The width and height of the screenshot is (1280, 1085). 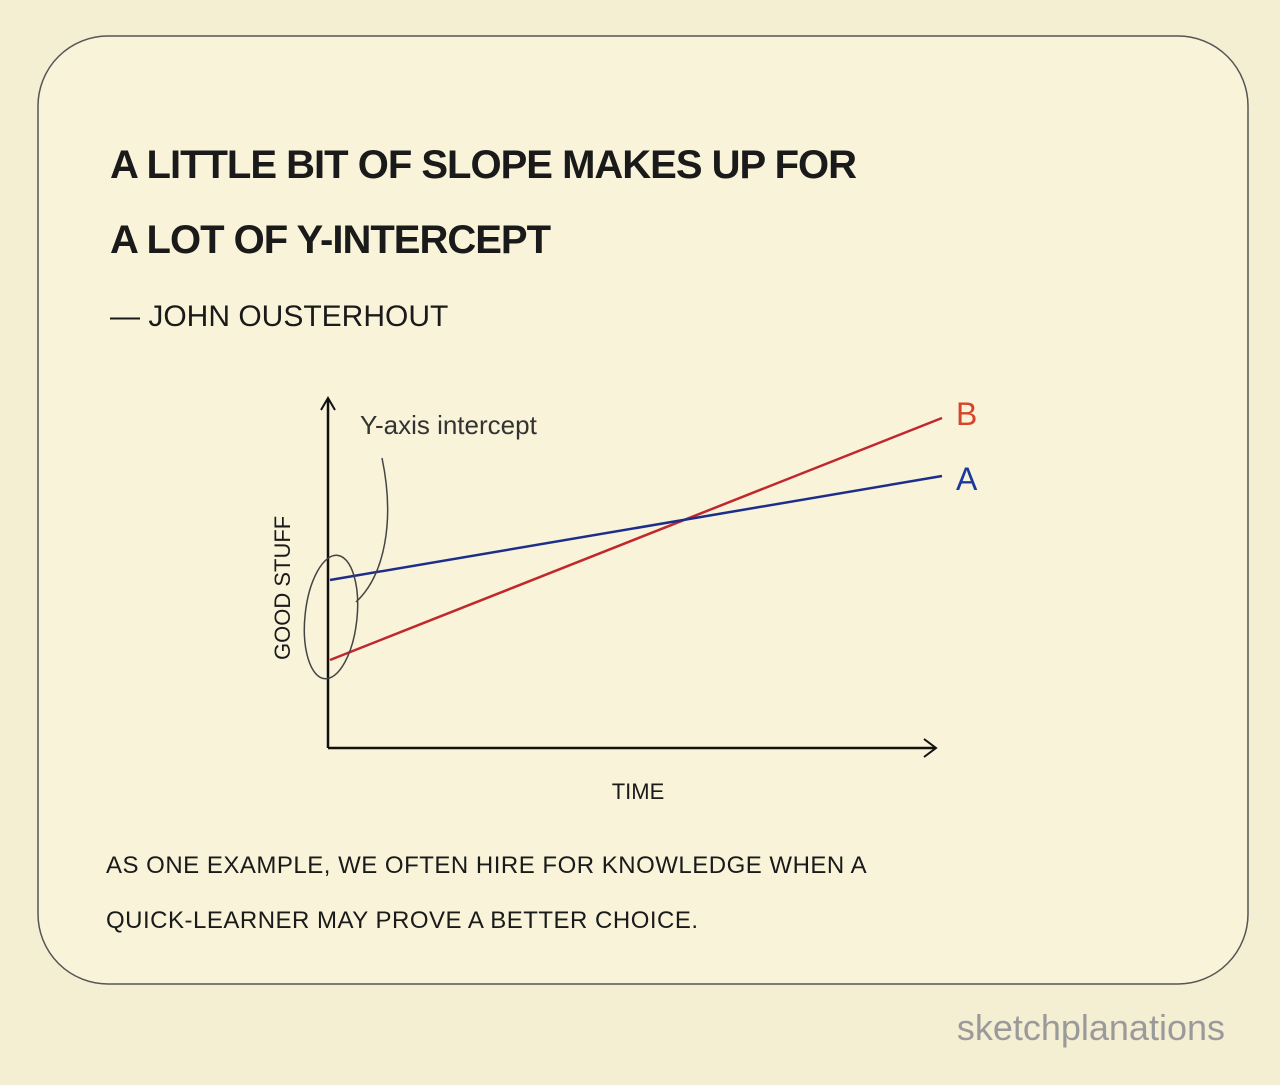 I want to click on line-label-b: B, so click(x=966, y=414).